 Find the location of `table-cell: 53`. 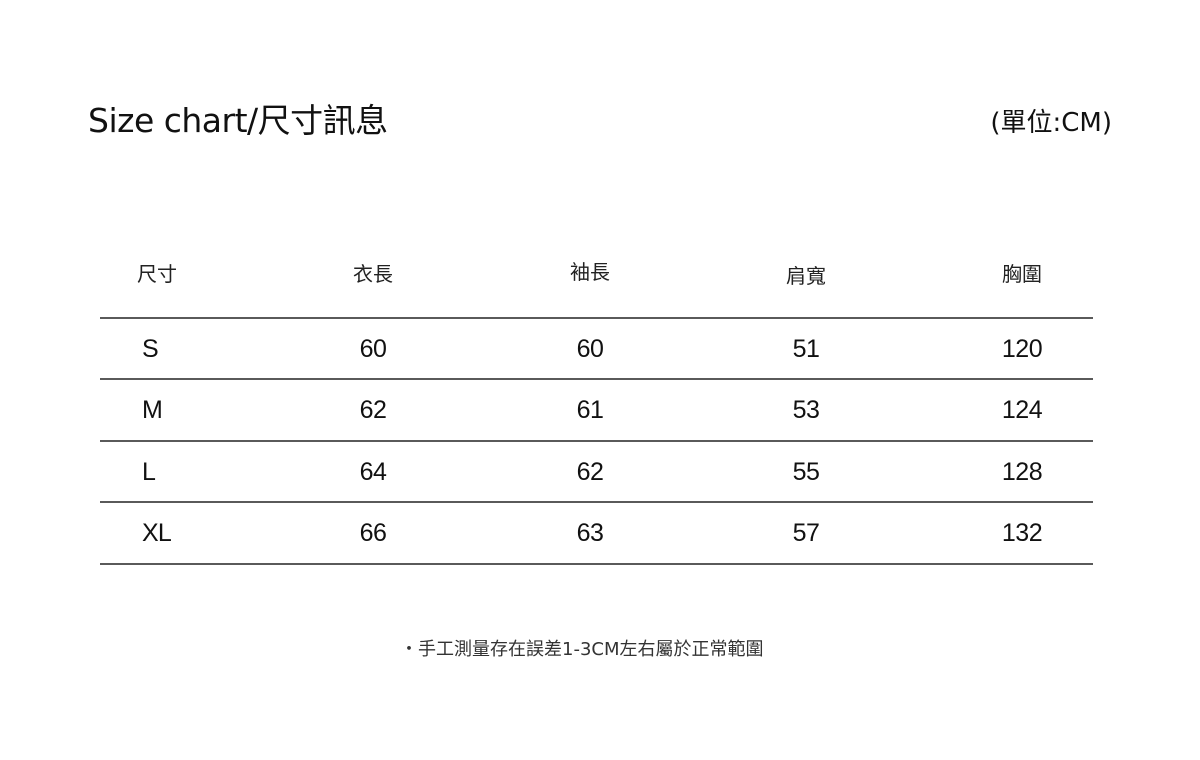

table-cell: 53 is located at coordinates (806, 410).